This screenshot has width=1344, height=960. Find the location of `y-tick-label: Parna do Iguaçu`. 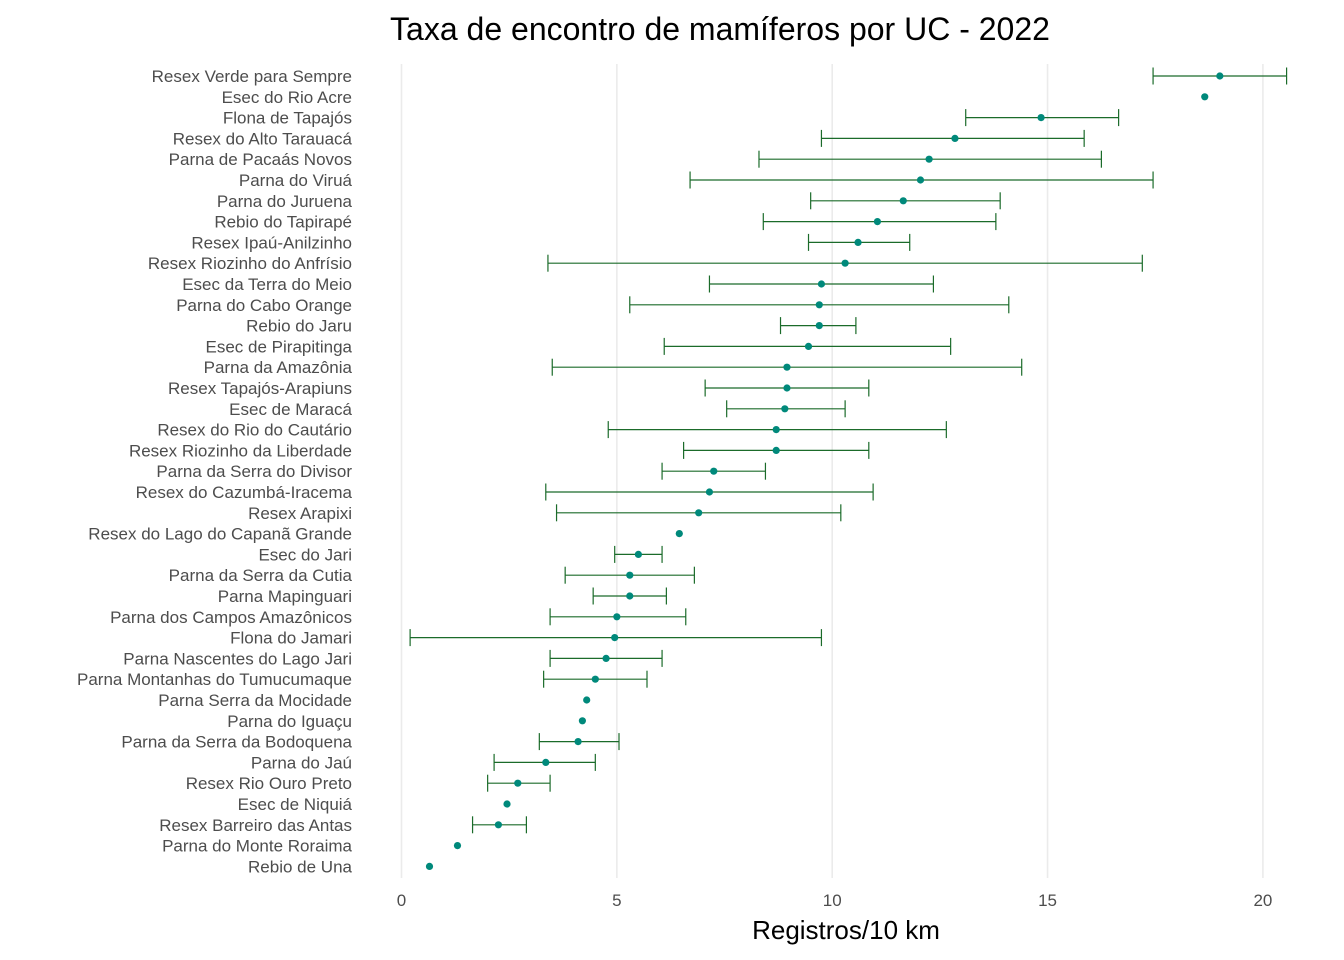

y-tick-label: Parna do Iguaçu is located at coordinates (289, 721).